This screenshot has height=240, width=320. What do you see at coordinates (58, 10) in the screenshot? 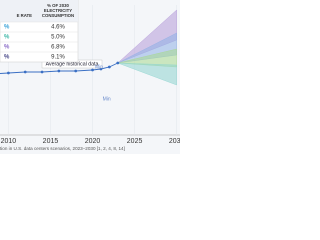
I see `header-text: ELECTRICITY` at bounding box center [58, 10].